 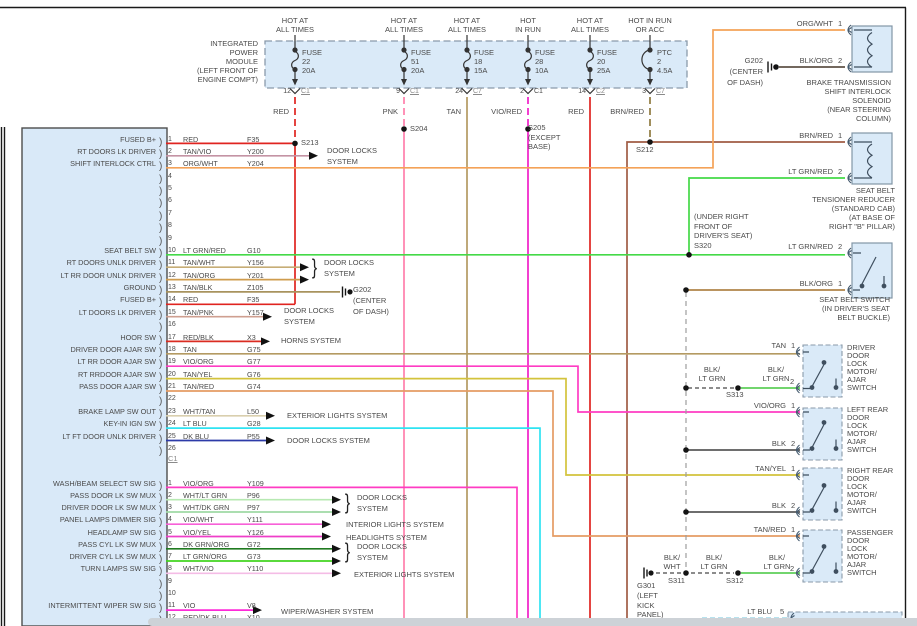 I want to click on connector-pin-row: PANEL LAMPS DIMMER SIG 4 VIO/WHT Y111, so click(x=181, y=521).